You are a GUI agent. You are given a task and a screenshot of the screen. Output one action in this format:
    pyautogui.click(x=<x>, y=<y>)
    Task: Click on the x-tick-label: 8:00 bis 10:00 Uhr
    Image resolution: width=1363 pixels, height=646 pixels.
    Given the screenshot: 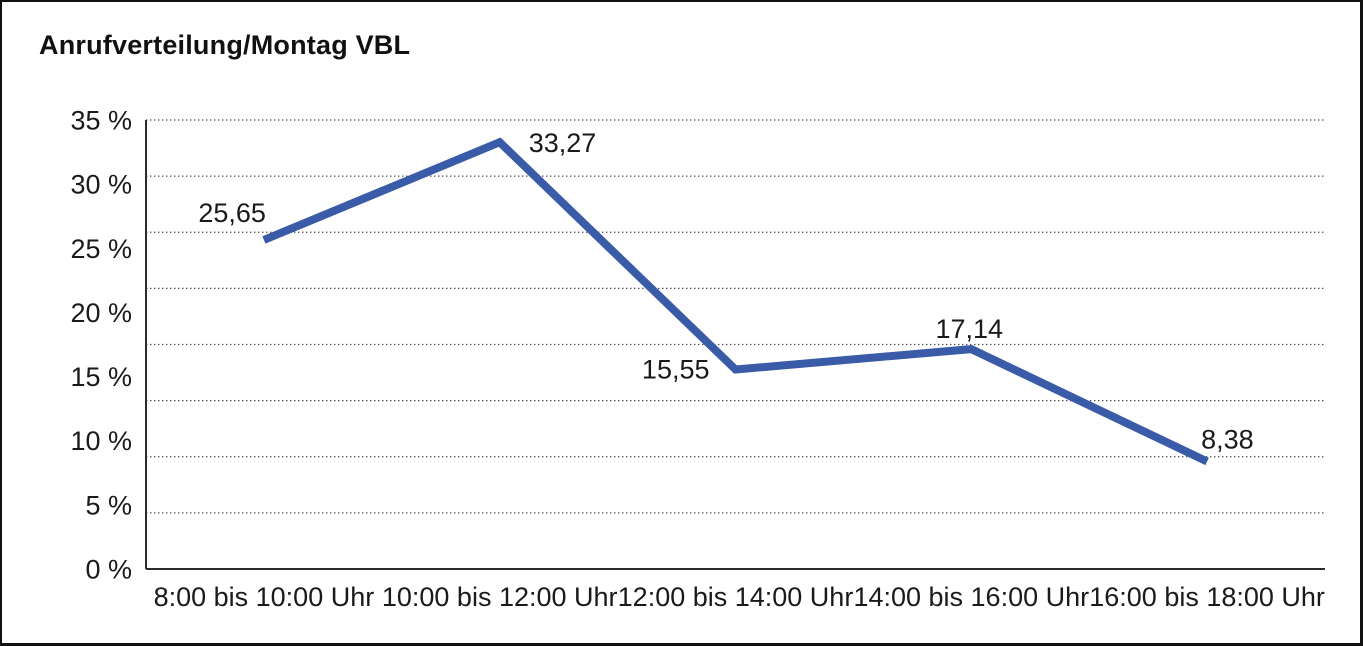 What is the action you would take?
    pyautogui.click(x=264, y=597)
    